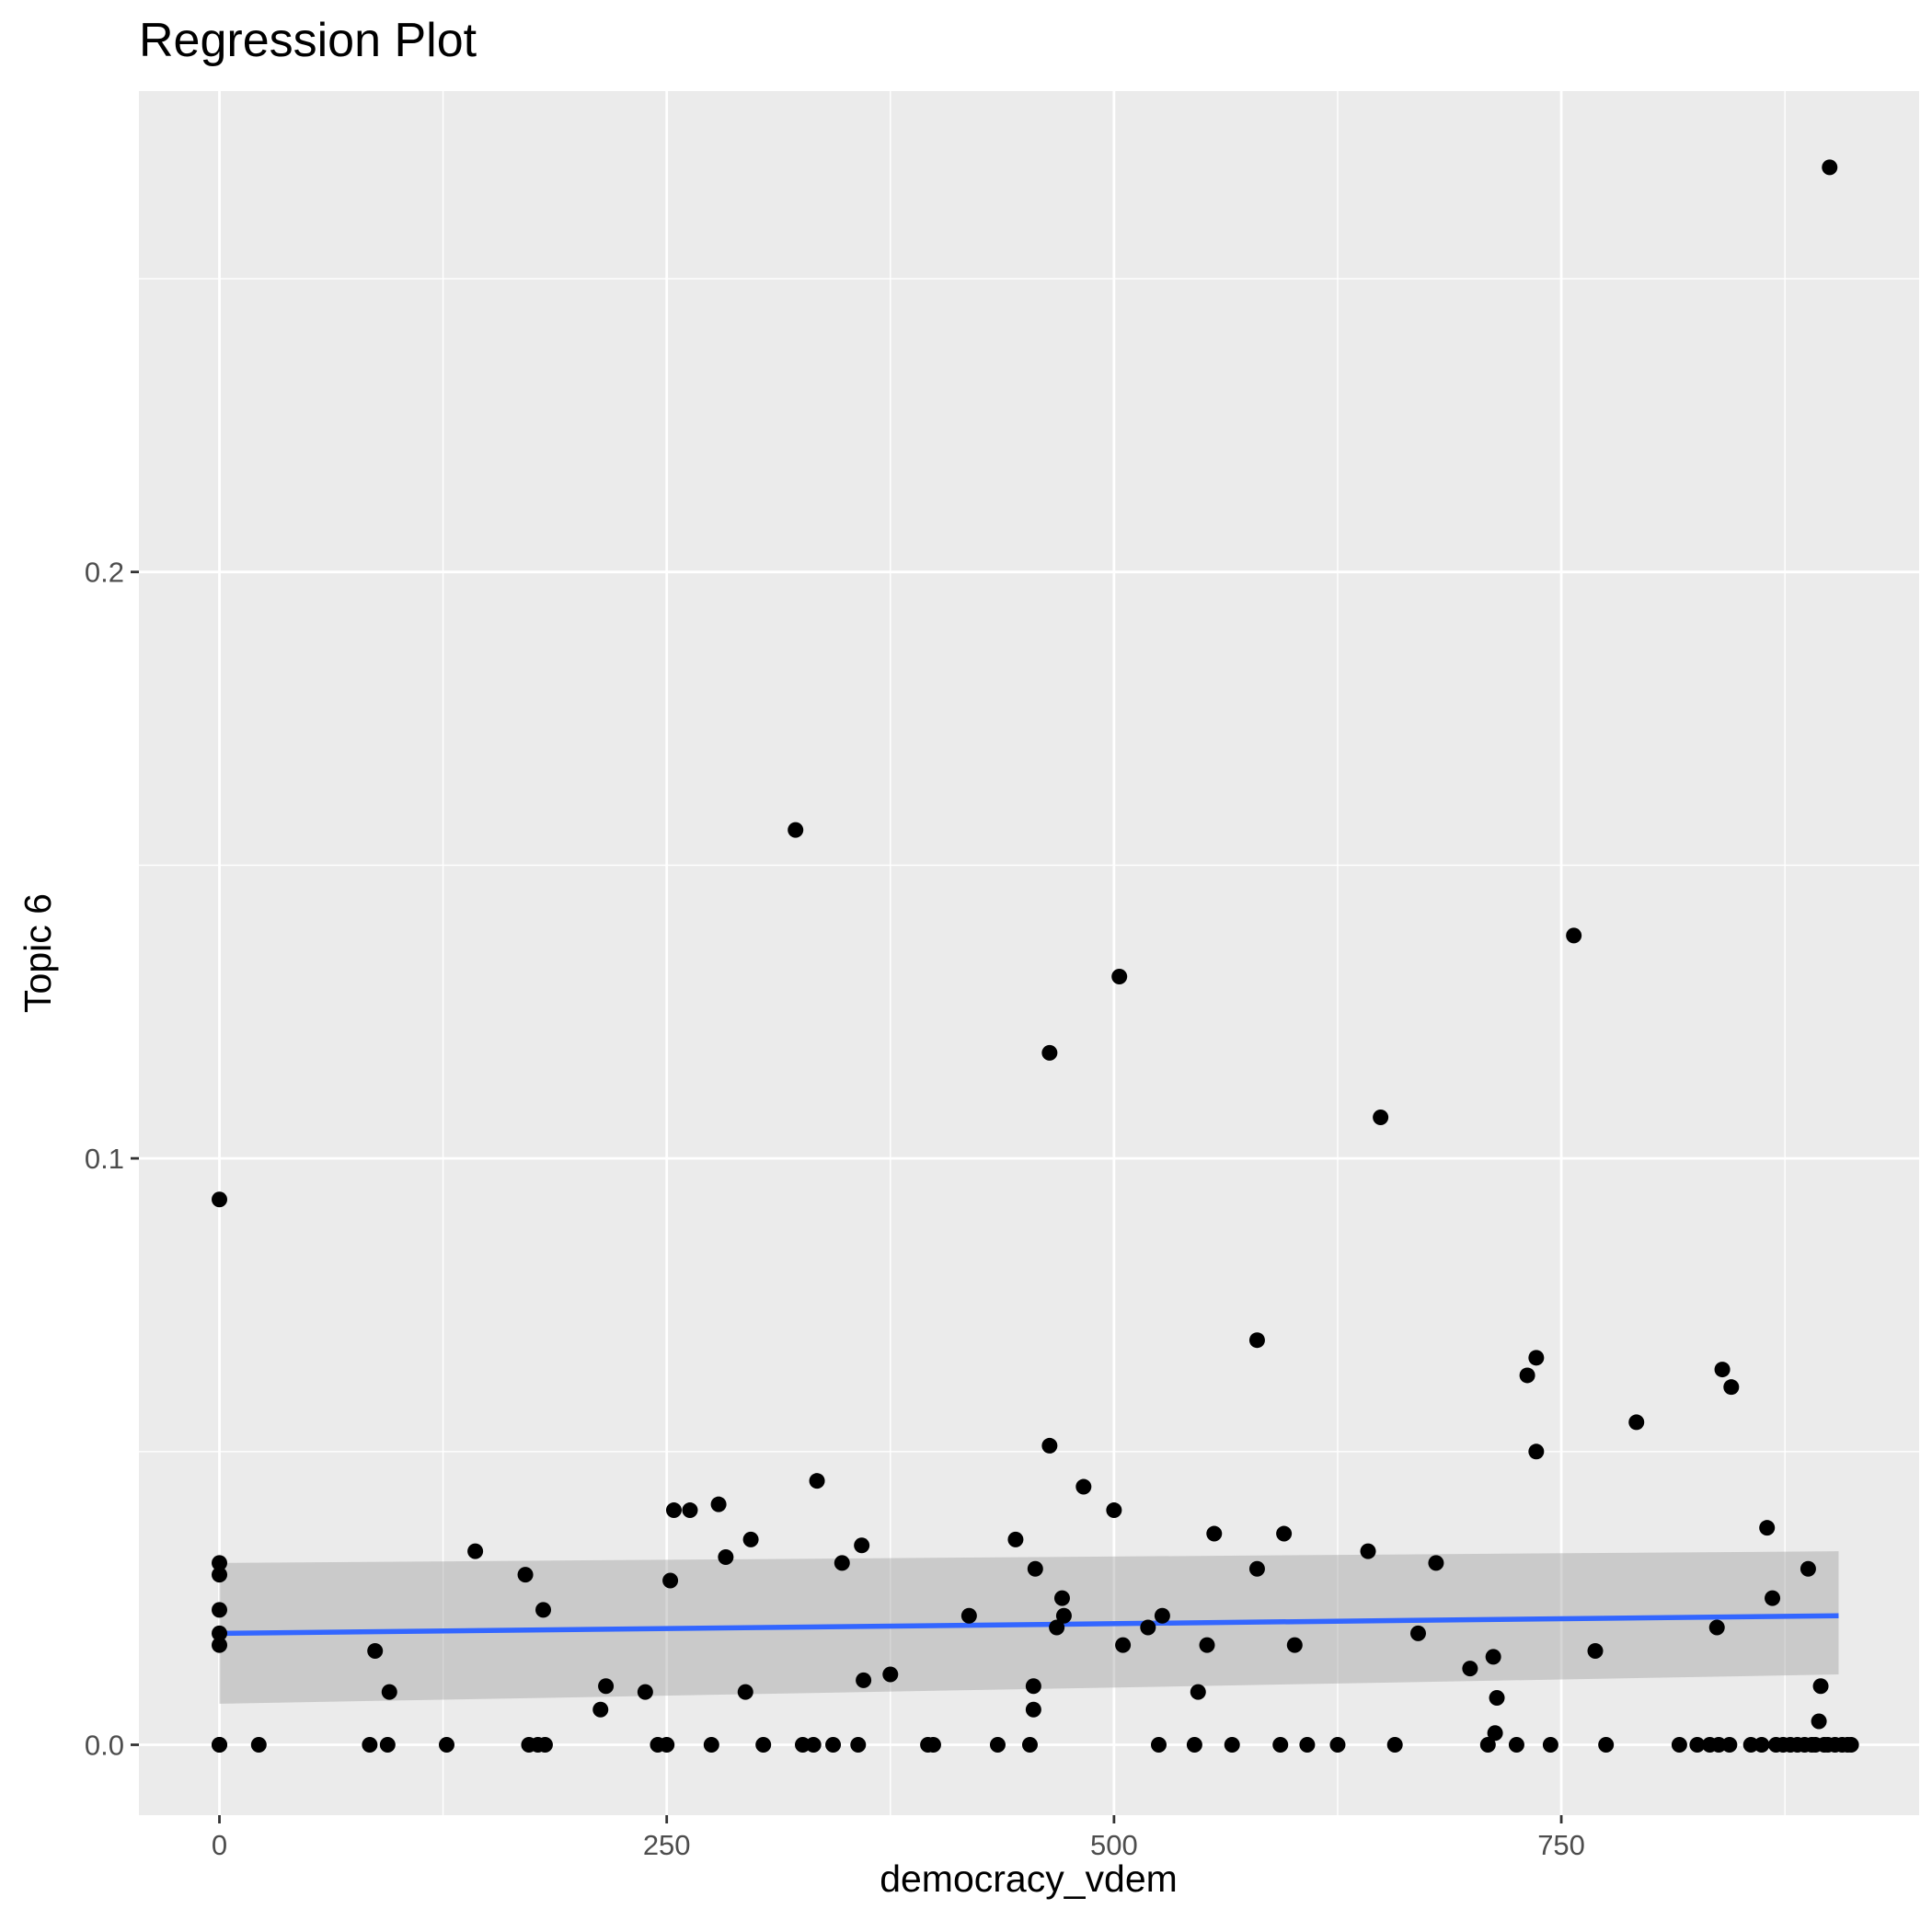 Image resolution: width=1932 pixels, height=1932 pixels. What do you see at coordinates (104, 573) in the screenshot?
I see `y-tick-label: 0.2` at bounding box center [104, 573].